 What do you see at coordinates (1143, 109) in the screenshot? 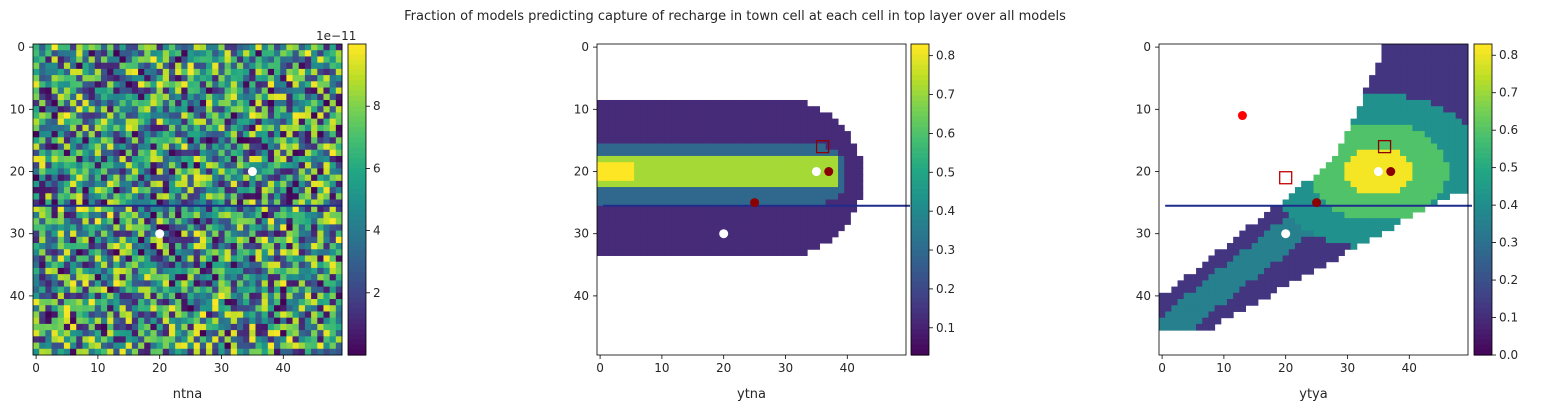
I see `y-tick-label: 10` at bounding box center [1143, 109].